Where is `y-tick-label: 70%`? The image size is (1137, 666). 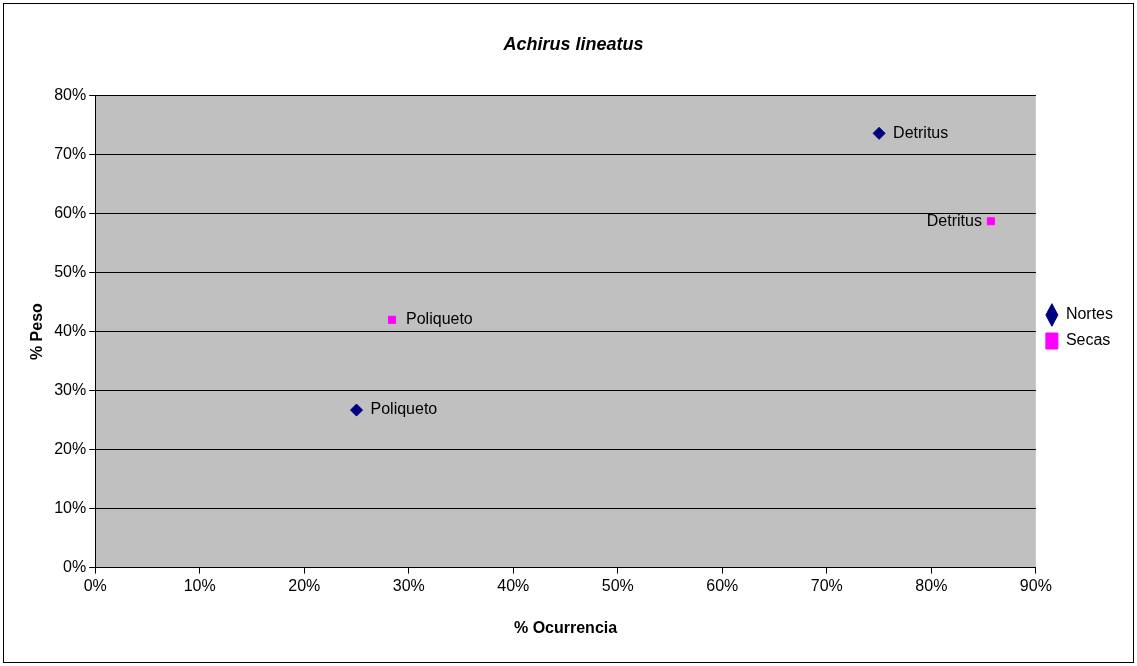
y-tick-label: 70% is located at coordinates (70, 154).